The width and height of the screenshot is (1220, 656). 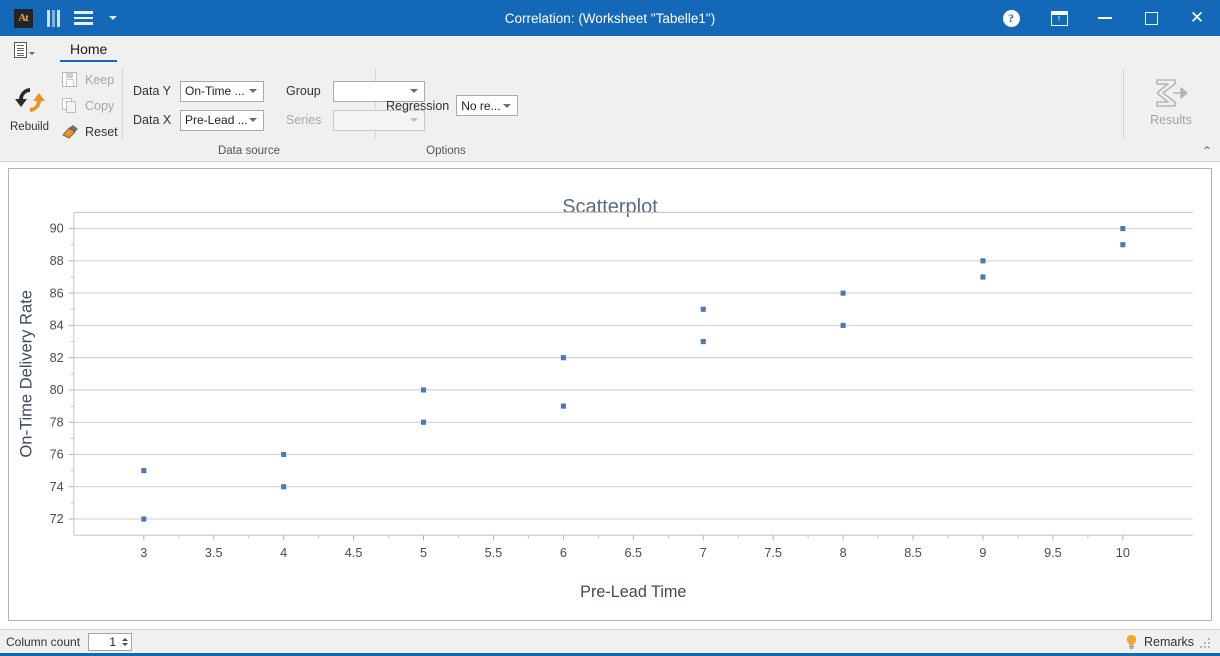 What do you see at coordinates (1206, 151) in the screenshot?
I see `collapse-ribbon-icon: ⌃` at bounding box center [1206, 151].